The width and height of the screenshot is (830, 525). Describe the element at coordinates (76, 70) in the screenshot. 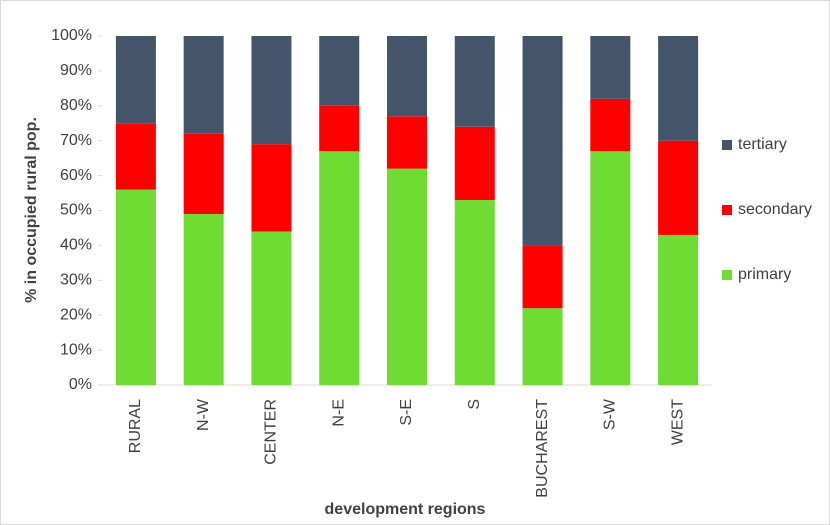

I see `y-tick-label: 90%` at that location.